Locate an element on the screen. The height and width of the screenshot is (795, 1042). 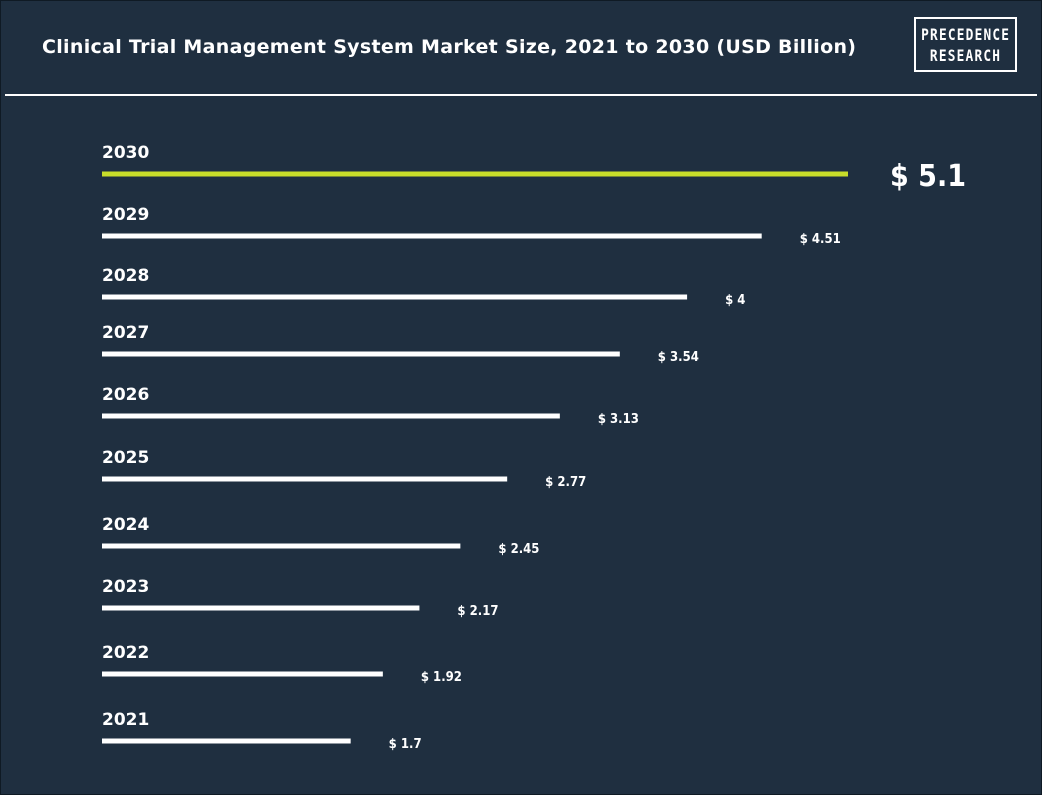
logo-line-2: RESEARCH is located at coordinates (965, 55).